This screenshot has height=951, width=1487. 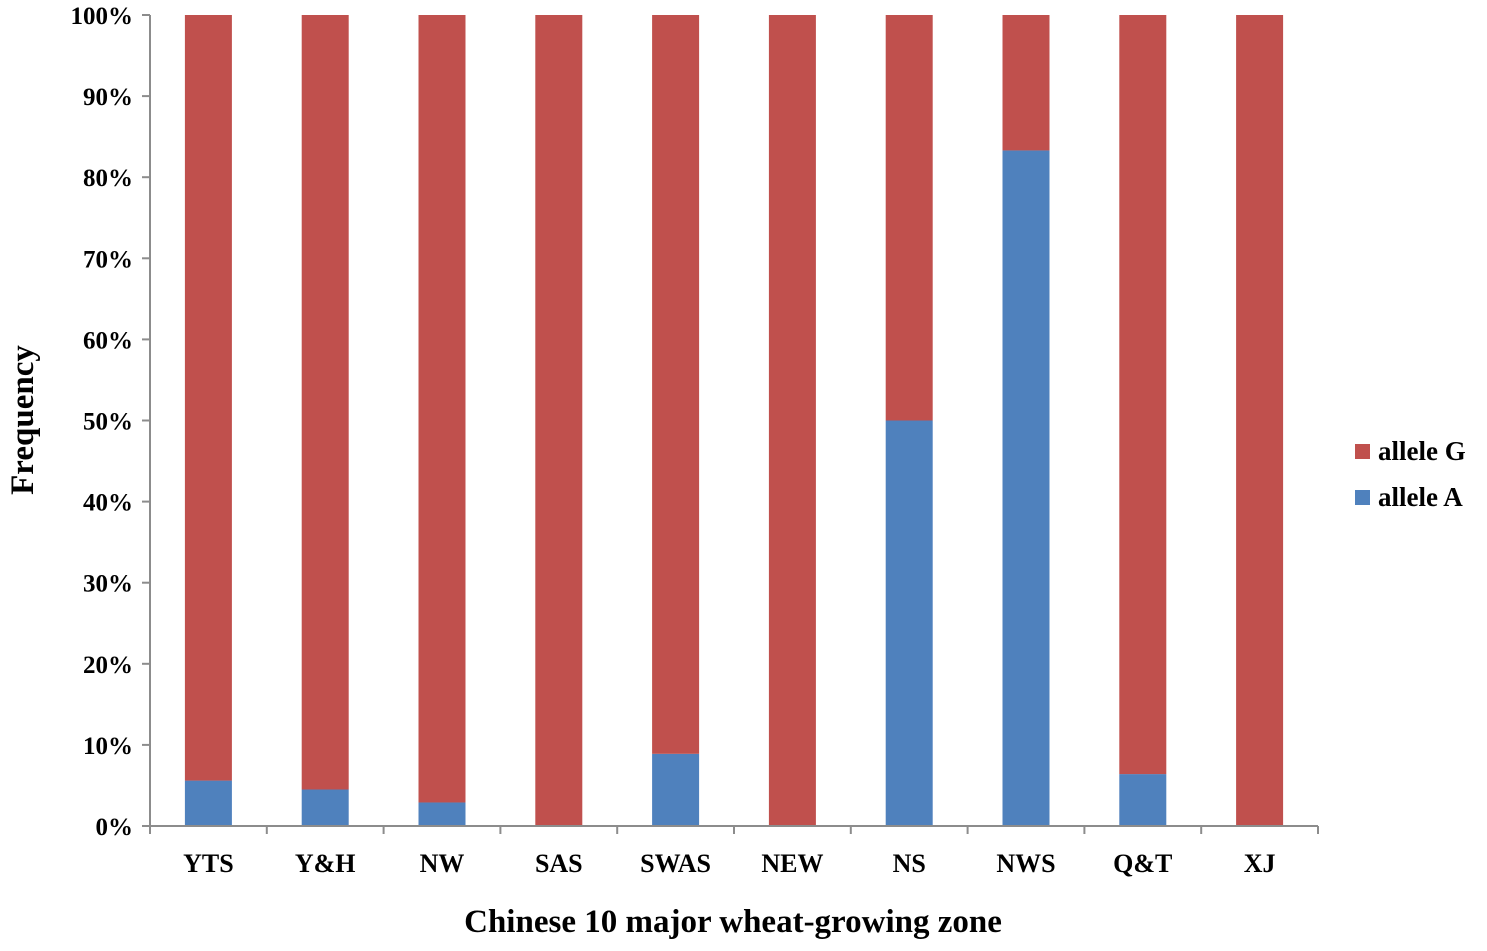 What do you see at coordinates (734, 852) in the screenshot?
I see `x-axis-ticks: YTS Y&H NW SAS SWAS NEW NS NWS Q&T XJ` at bounding box center [734, 852].